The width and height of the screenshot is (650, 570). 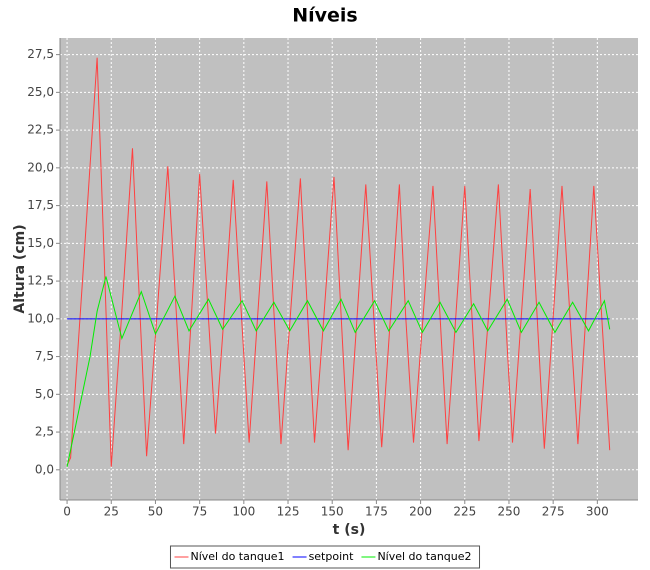 What do you see at coordinates (464, 512) in the screenshot?
I see `x-tick-label: 225` at bounding box center [464, 512].